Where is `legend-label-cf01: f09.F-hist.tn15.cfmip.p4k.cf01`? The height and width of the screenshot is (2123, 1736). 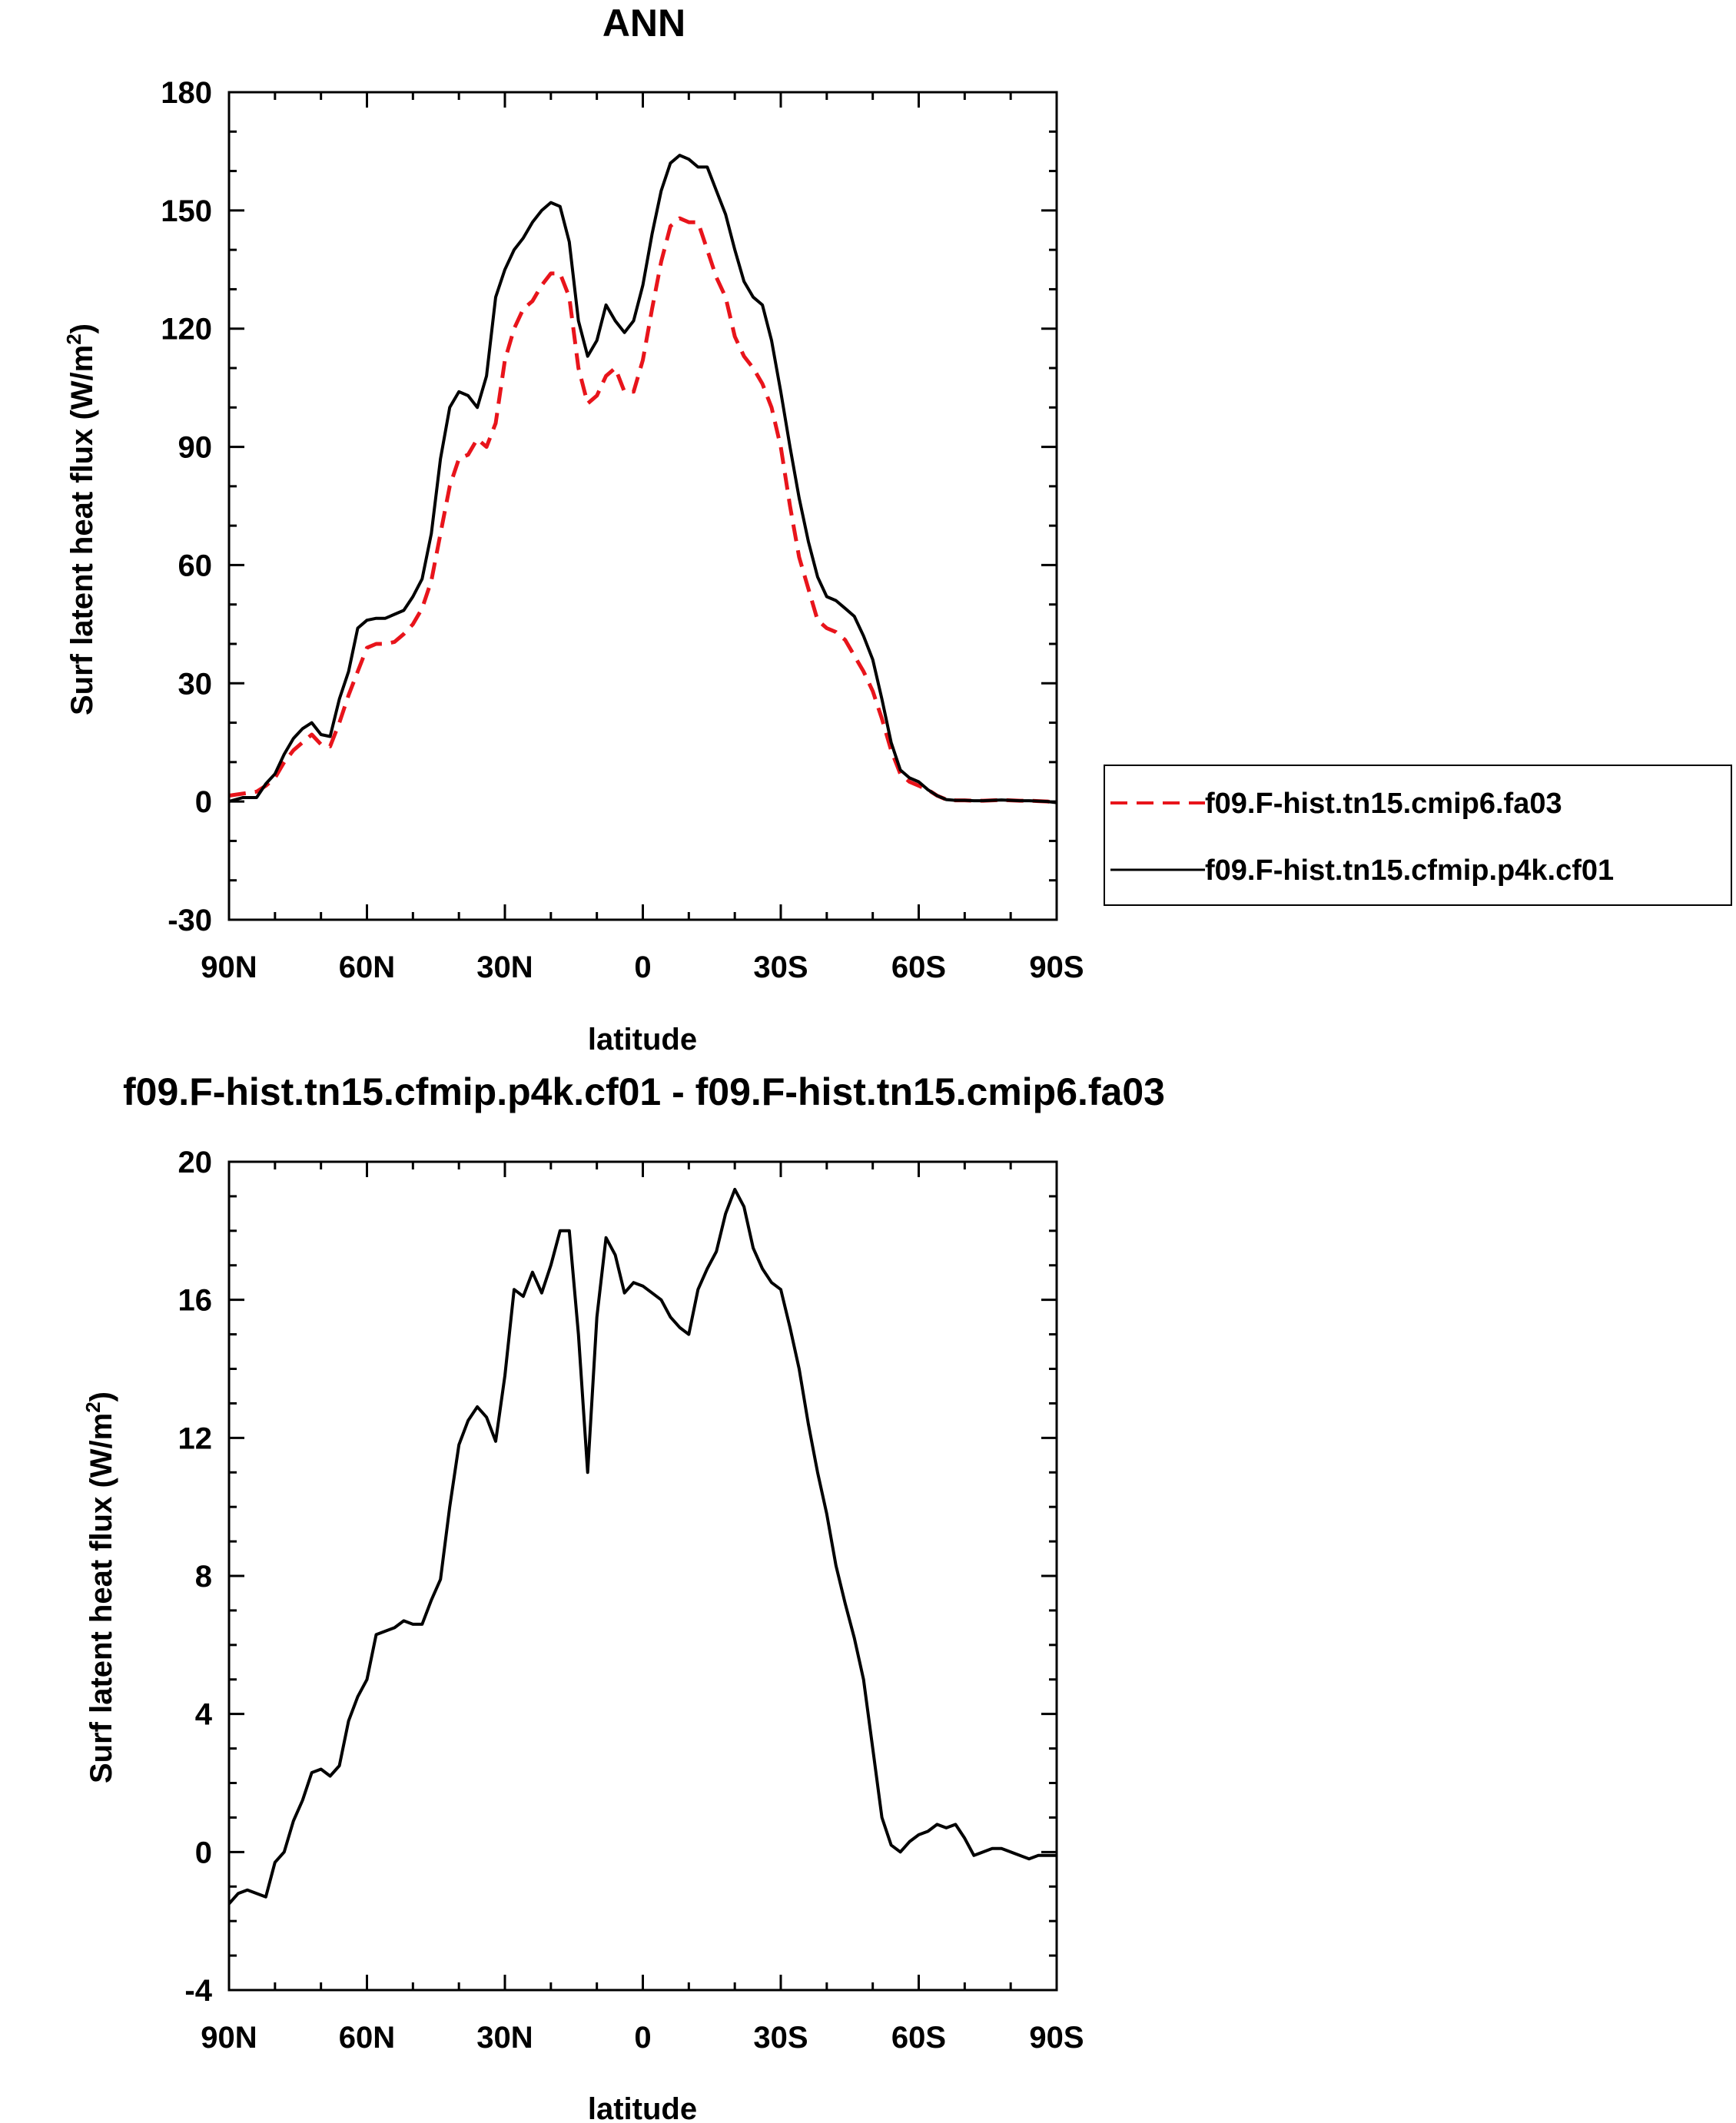 legend-label-cf01: f09.F-hist.tn15.cfmip.p4k.cf01 is located at coordinates (1410, 870).